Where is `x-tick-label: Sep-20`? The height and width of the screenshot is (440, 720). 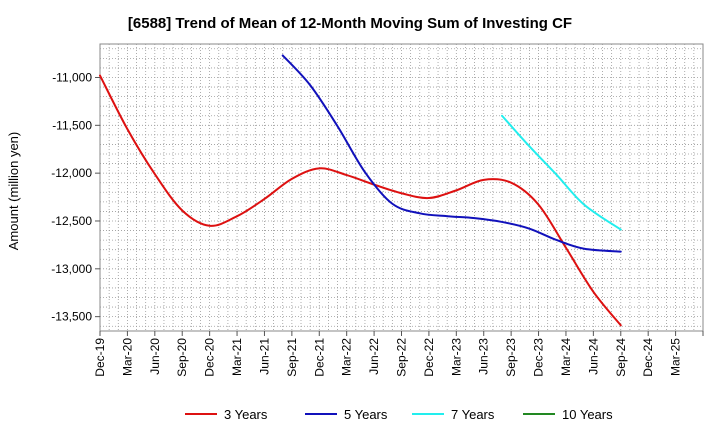
x-tick-label: Sep-20 is located at coordinates (182, 357).